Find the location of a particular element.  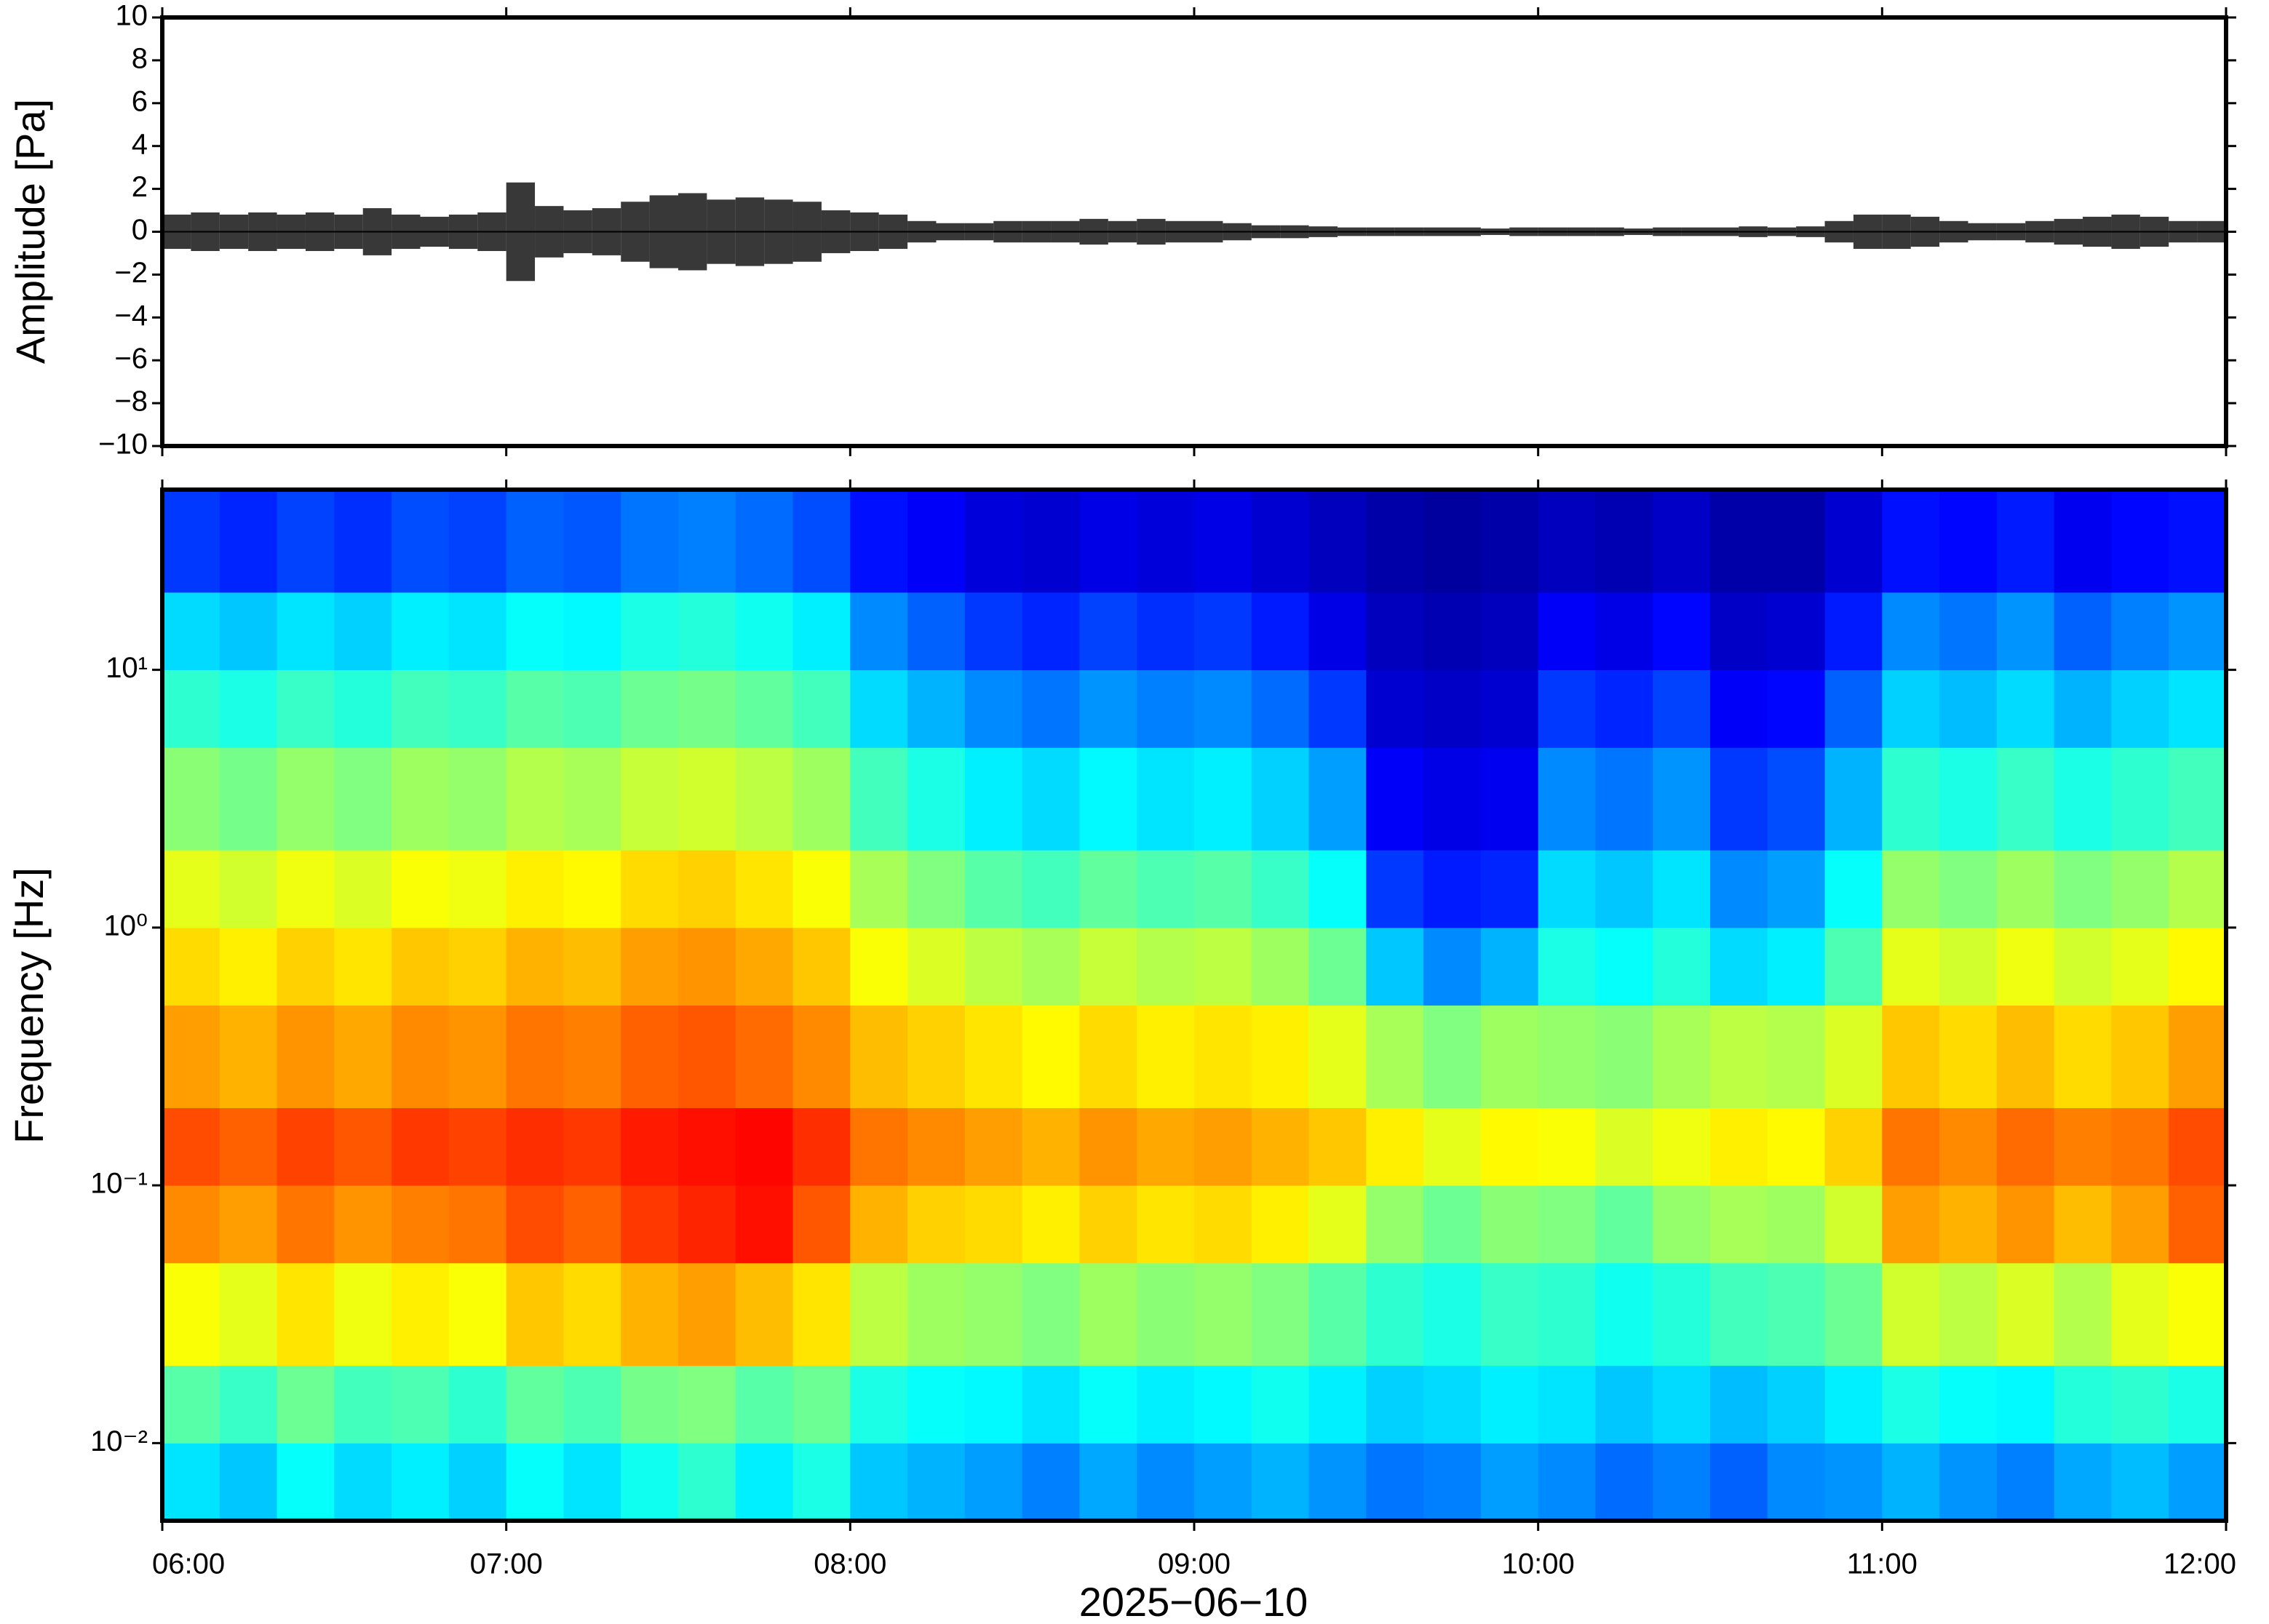

y-tick-label: 4 is located at coordinates (140, 144).